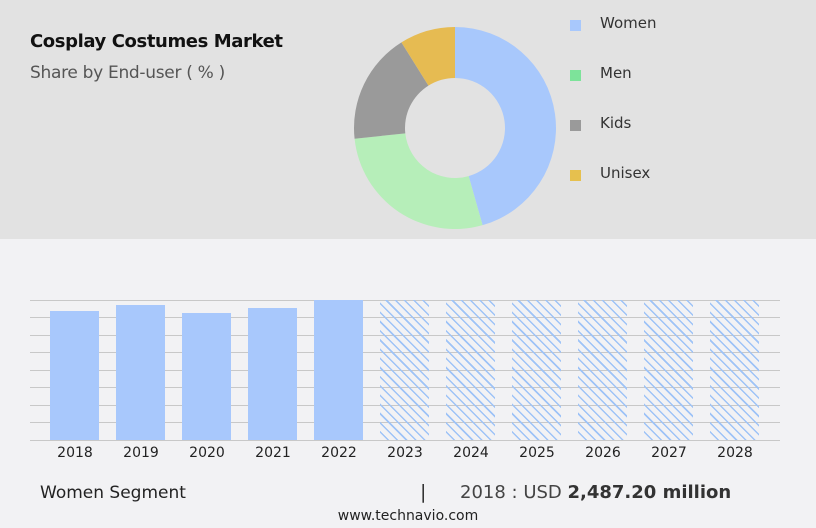 This screenshot has width=816, height=528. I want to click on donut-slice-kids, so click(391, 90).